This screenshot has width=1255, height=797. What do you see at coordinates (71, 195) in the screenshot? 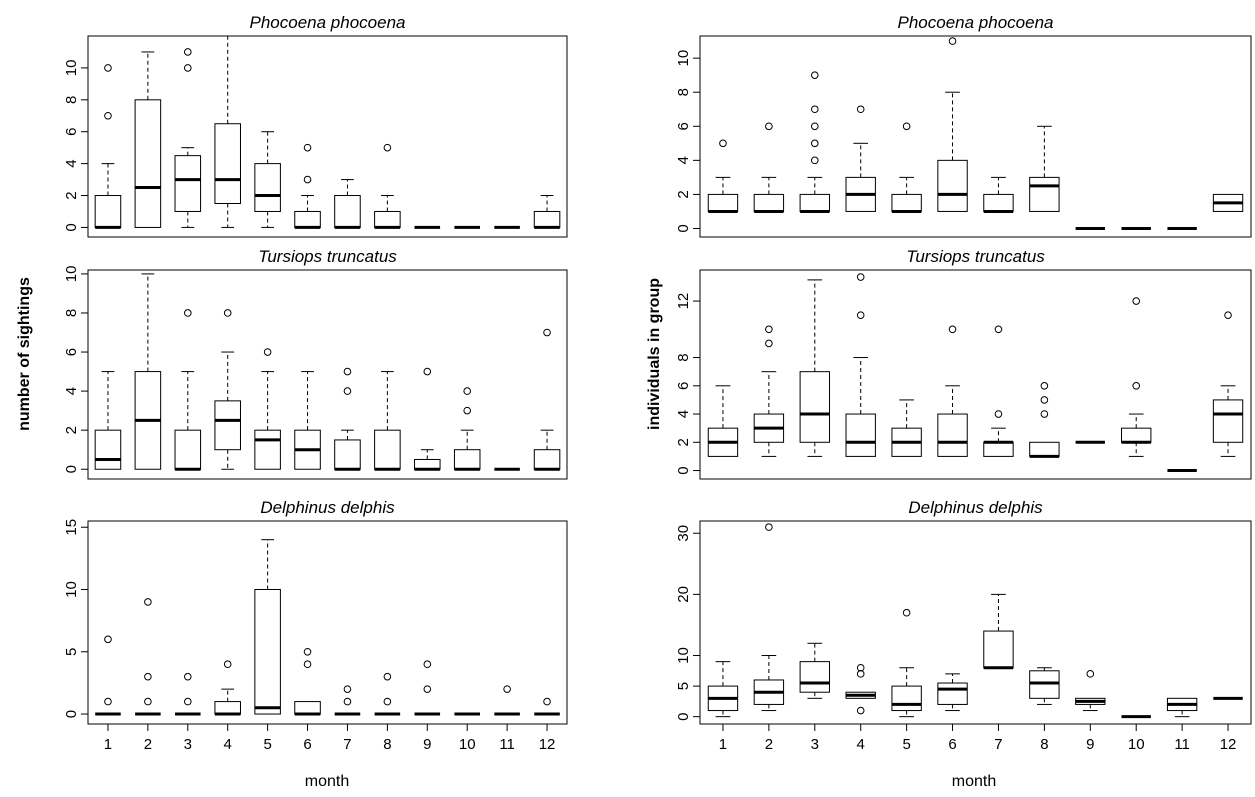
I see `y-tick-label: 2` at bounding box center [71, 195].